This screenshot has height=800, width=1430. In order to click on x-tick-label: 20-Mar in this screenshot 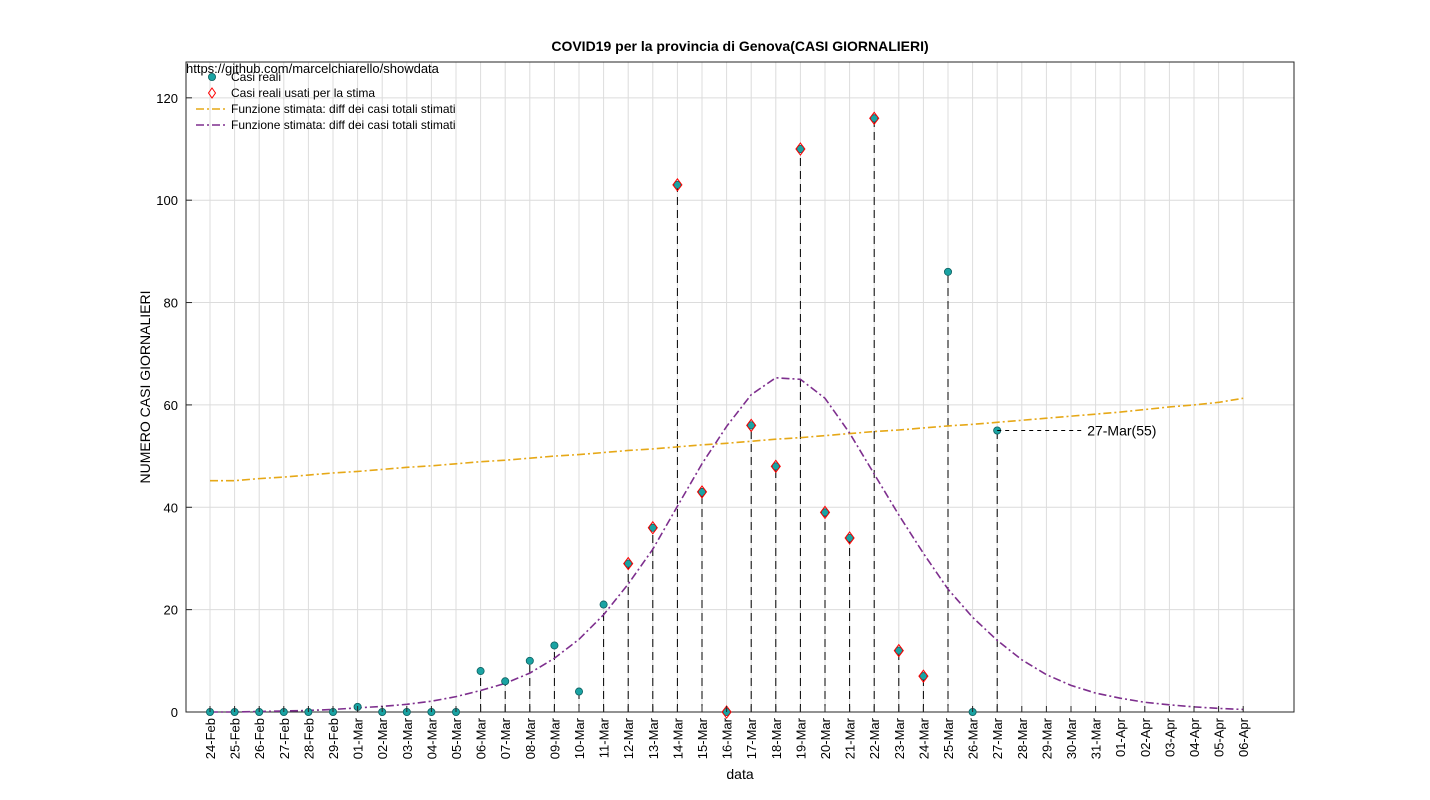, I will do `click(825, 738)`.